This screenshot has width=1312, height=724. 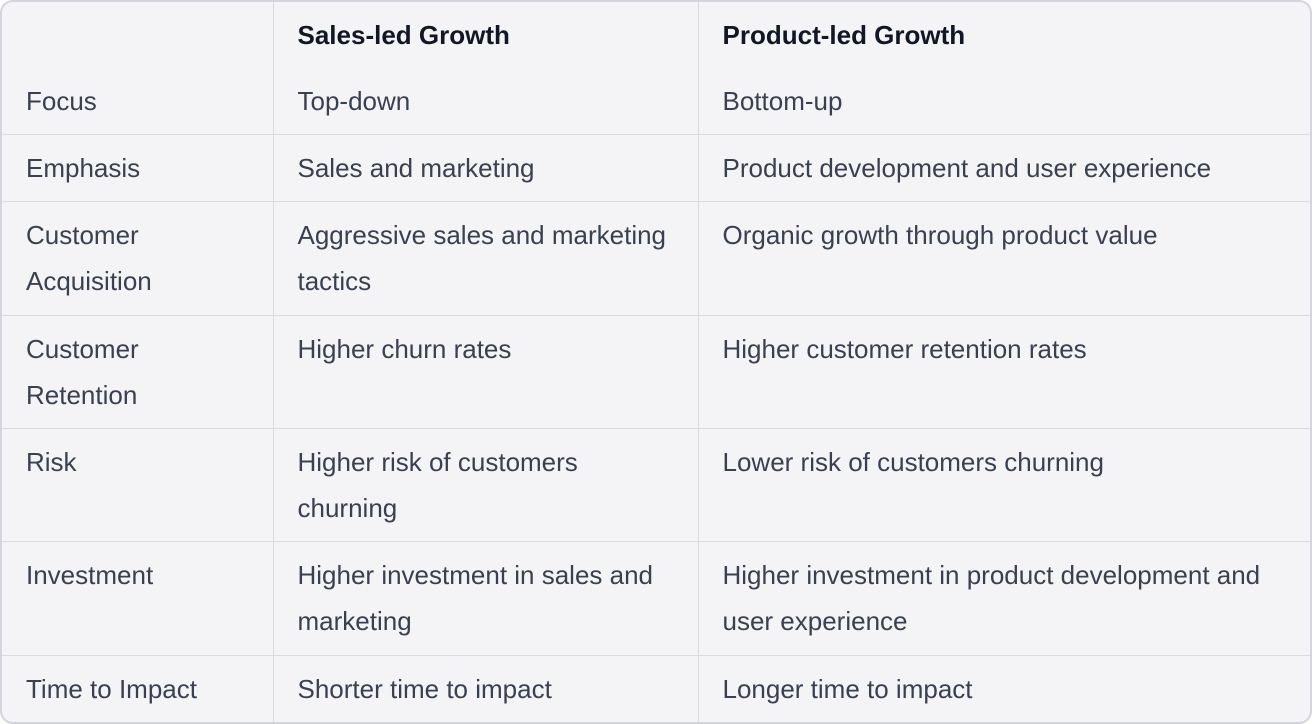 What do you see at coordinates (486, 688) in the screenshot?
I see `sales-led-value: Shorter time to impact` at bounding box center [486, 688].